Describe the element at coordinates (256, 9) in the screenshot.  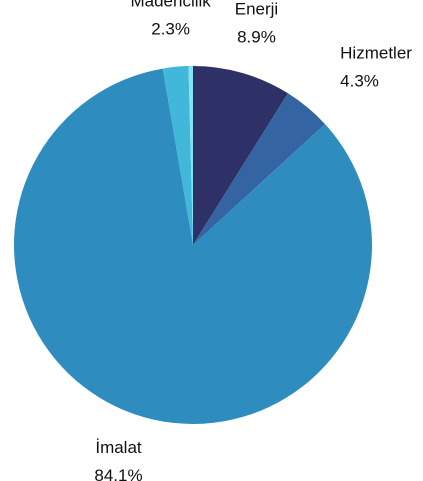
I see `slice-label: Enerji` at that location.